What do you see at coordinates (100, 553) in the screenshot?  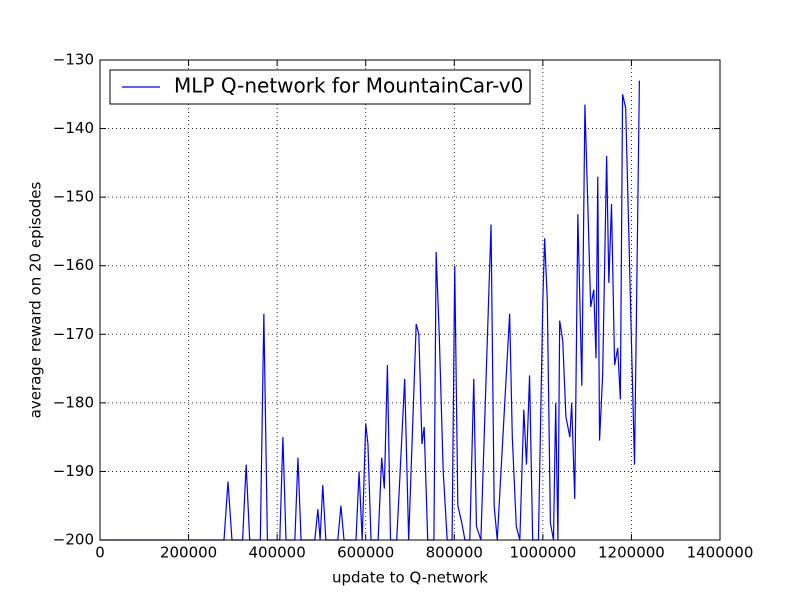 I see `x-tick-label: 0` at bounding box center [100, 553].